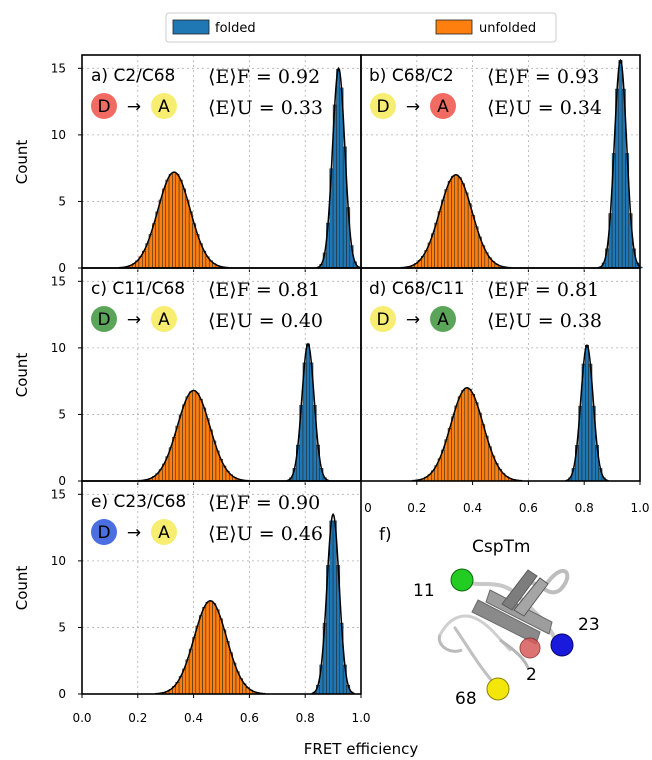 The width and height of the screenshot is (652, 760). What do you see at coordinates (411, 76) in the screenshot?
I see `panel-label: b) C68/C2` at bounding box center [411, 76].